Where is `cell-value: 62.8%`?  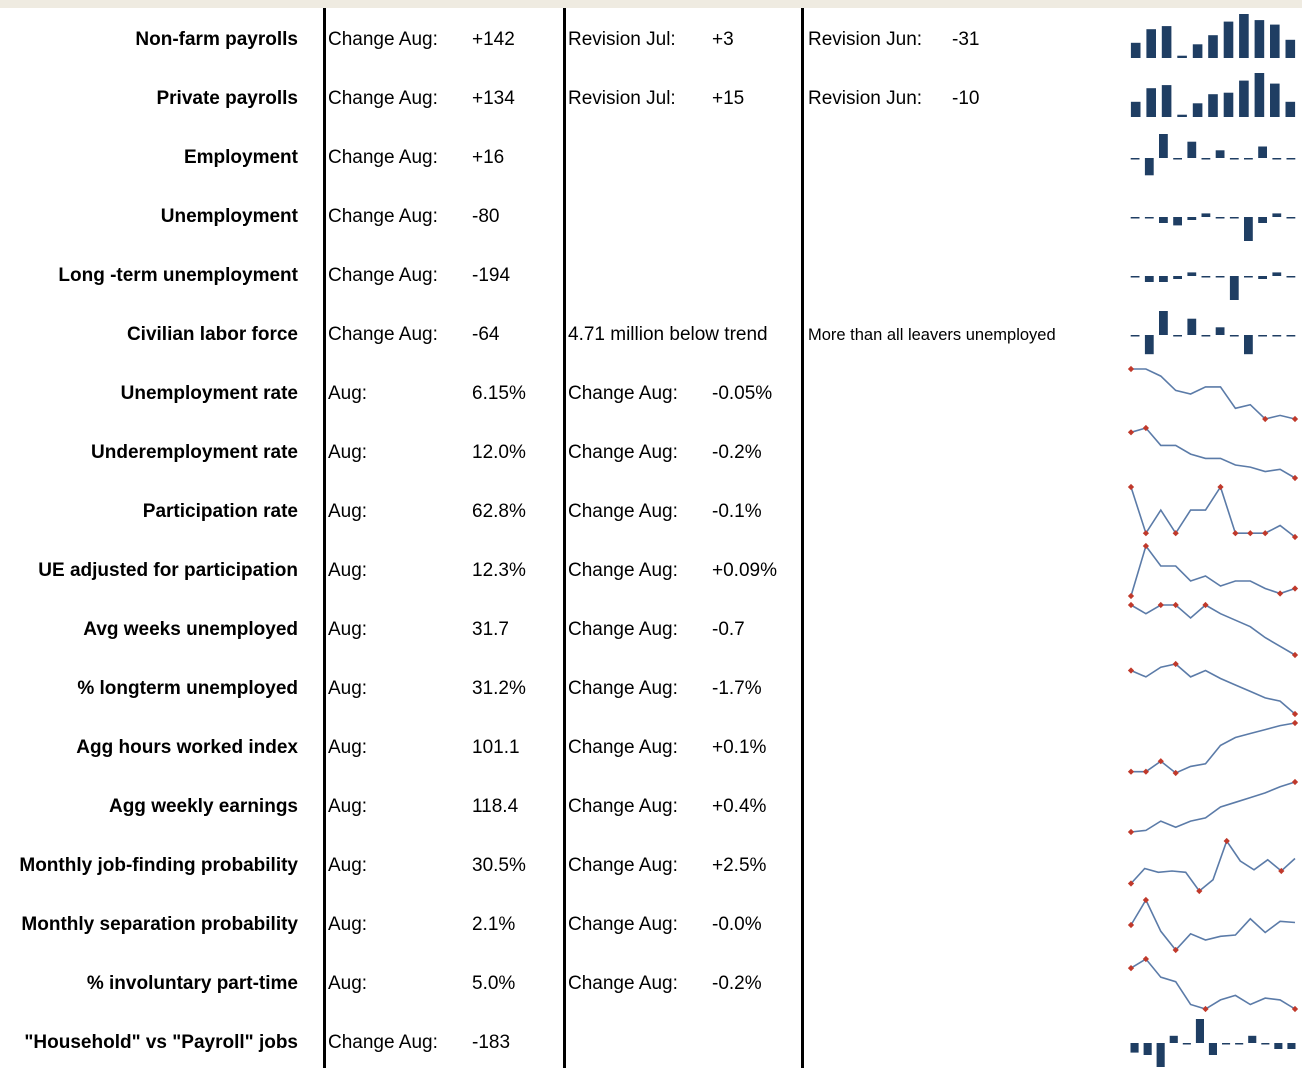 cell-value: 62.8% is located at coordinates (499, 511).